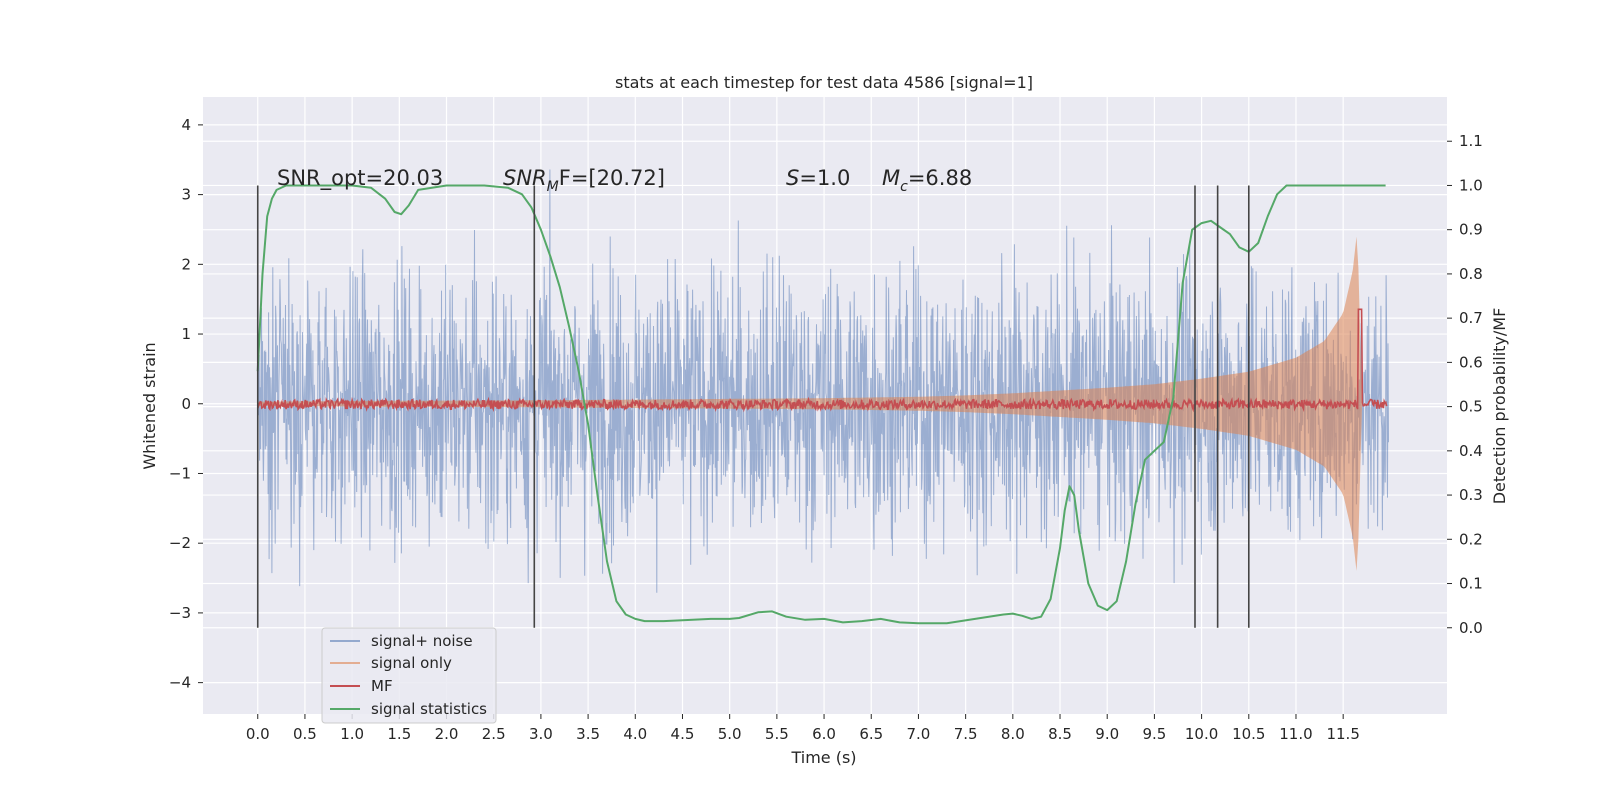 The width and height of the screenshot is (1600, 800). I want to click on x-tick-label: 1.5, so click(399, 734).